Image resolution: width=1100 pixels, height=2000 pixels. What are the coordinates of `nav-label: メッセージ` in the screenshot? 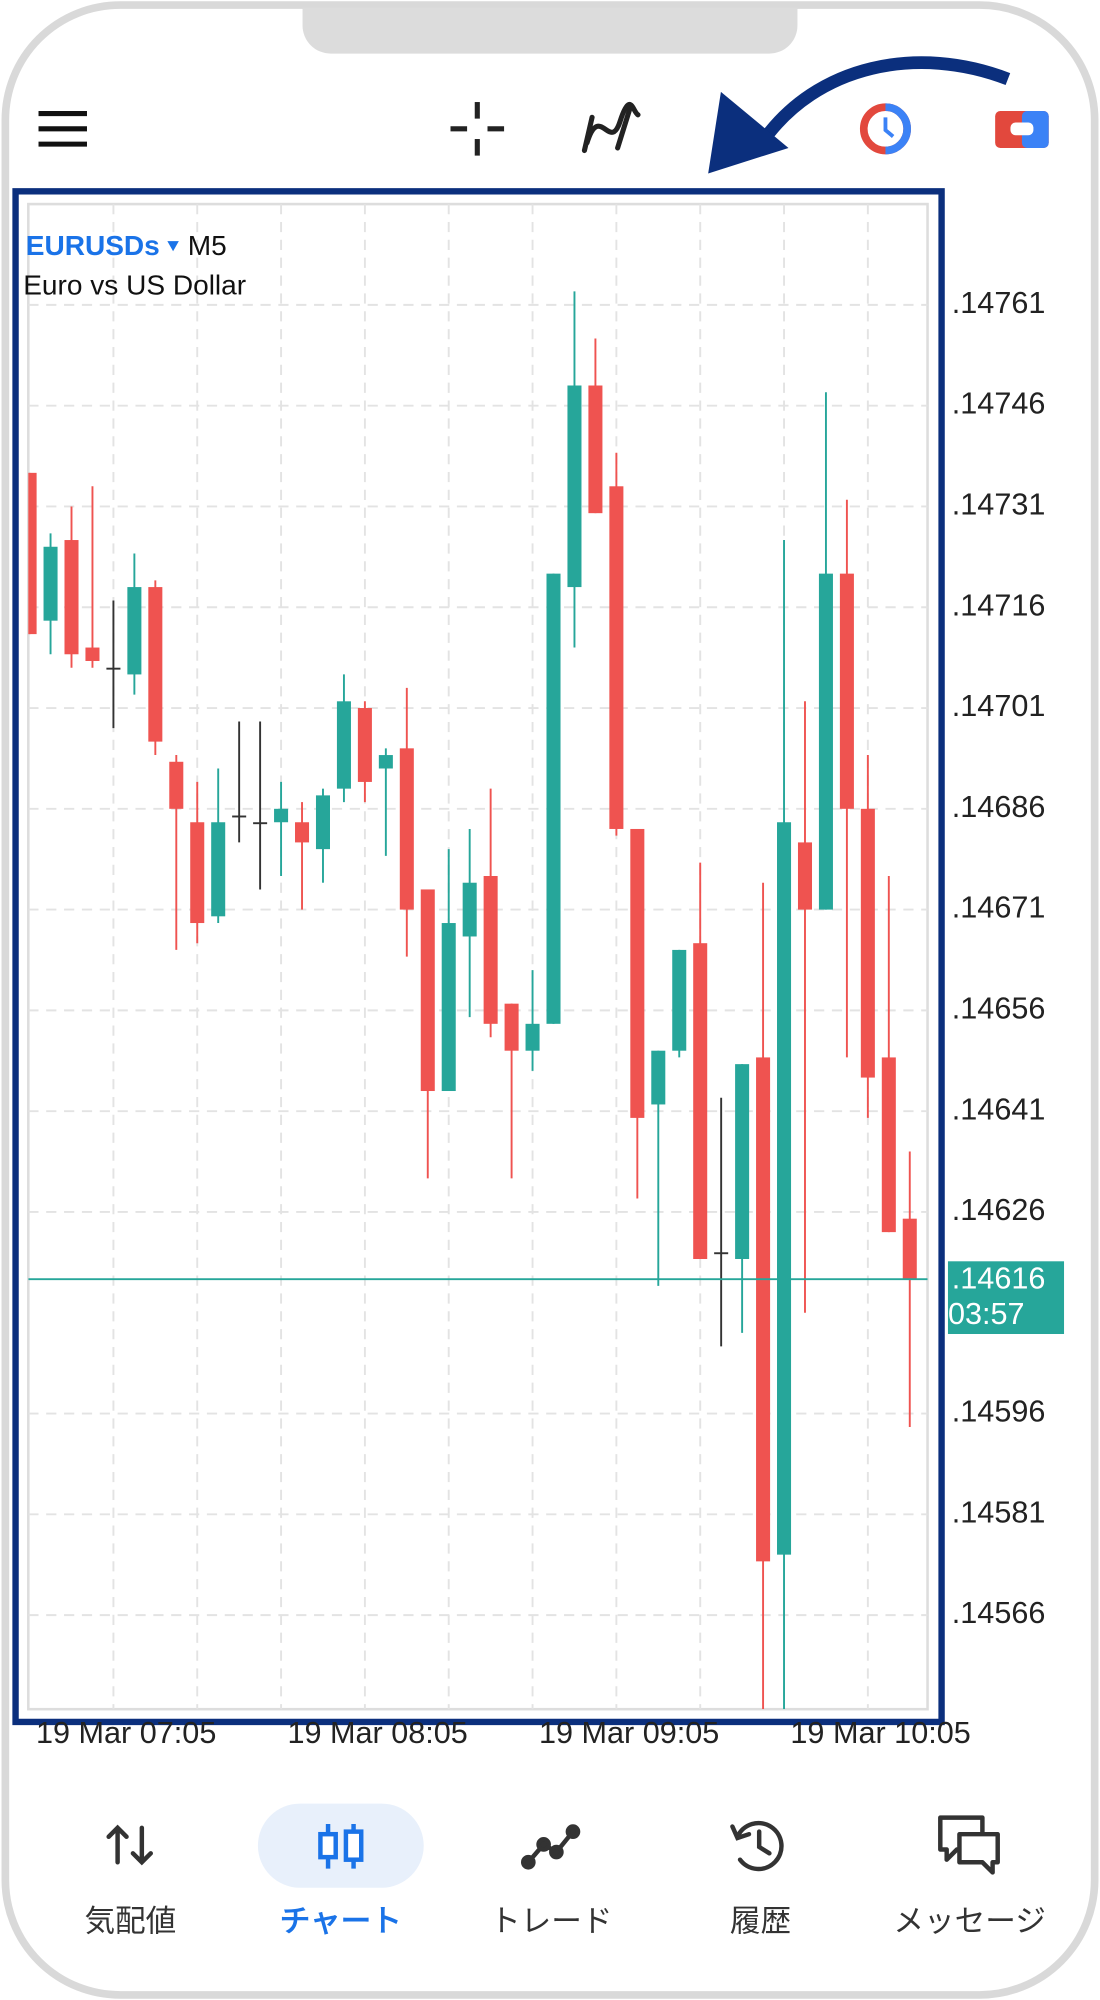 It's located at (969, 1922).